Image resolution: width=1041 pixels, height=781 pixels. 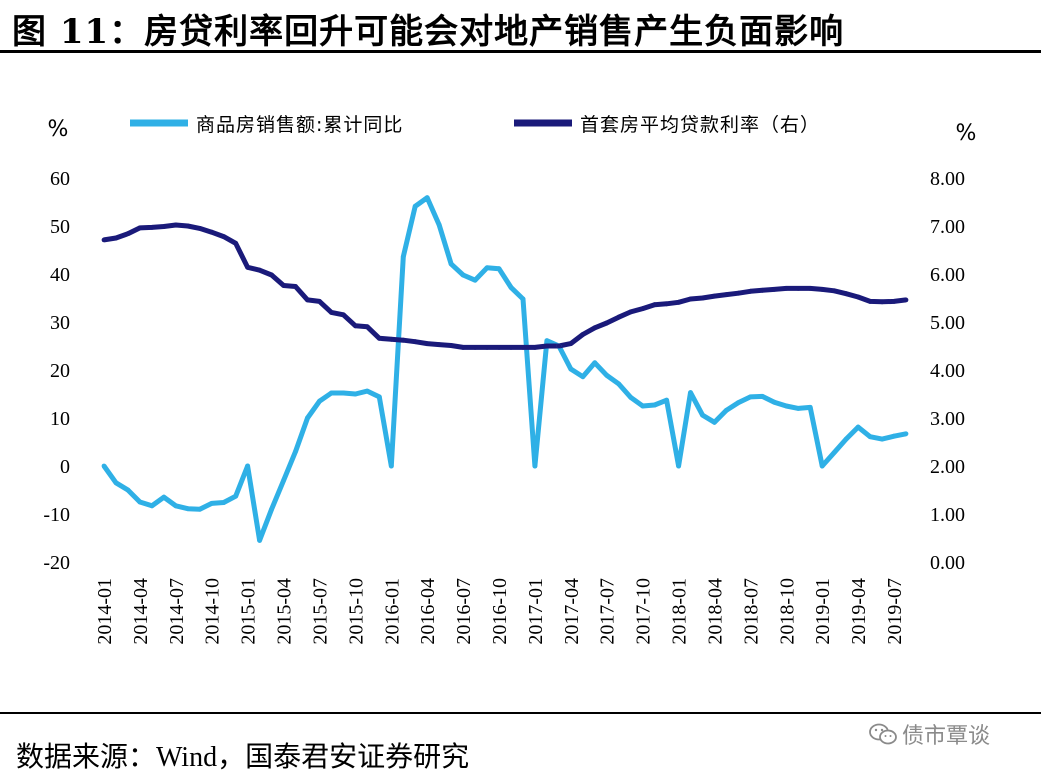 What do you see at coordinates (505, 286) in the screenshot?
I see `series-points-rate` at bounding box center [505, 286].